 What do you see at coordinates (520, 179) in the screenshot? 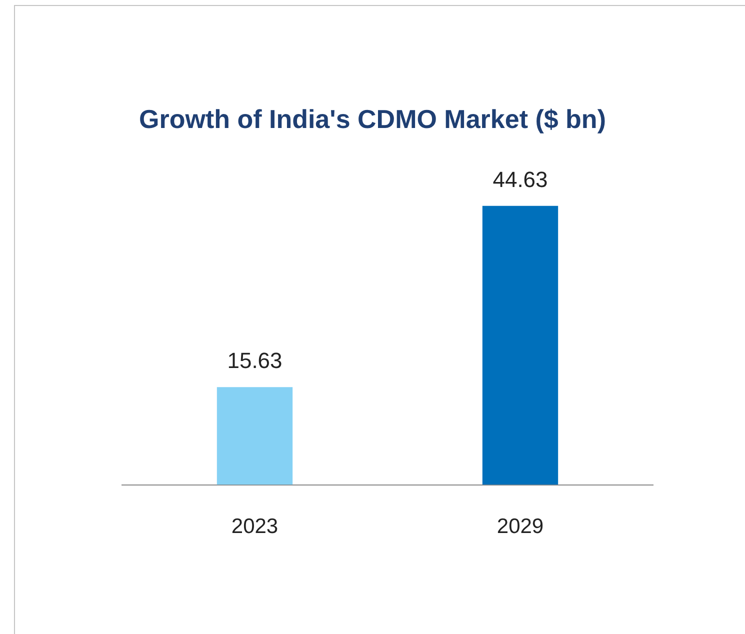
I see `data-label: 44.63` at bounding box center [520, 179].